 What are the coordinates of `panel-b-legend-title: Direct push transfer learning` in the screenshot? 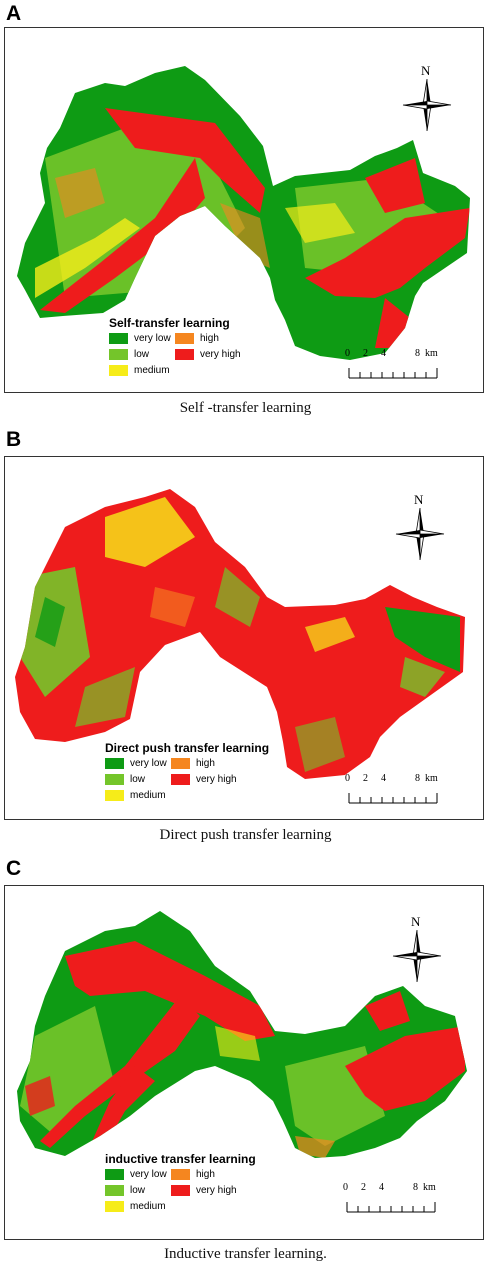 It's located at (187, 748).